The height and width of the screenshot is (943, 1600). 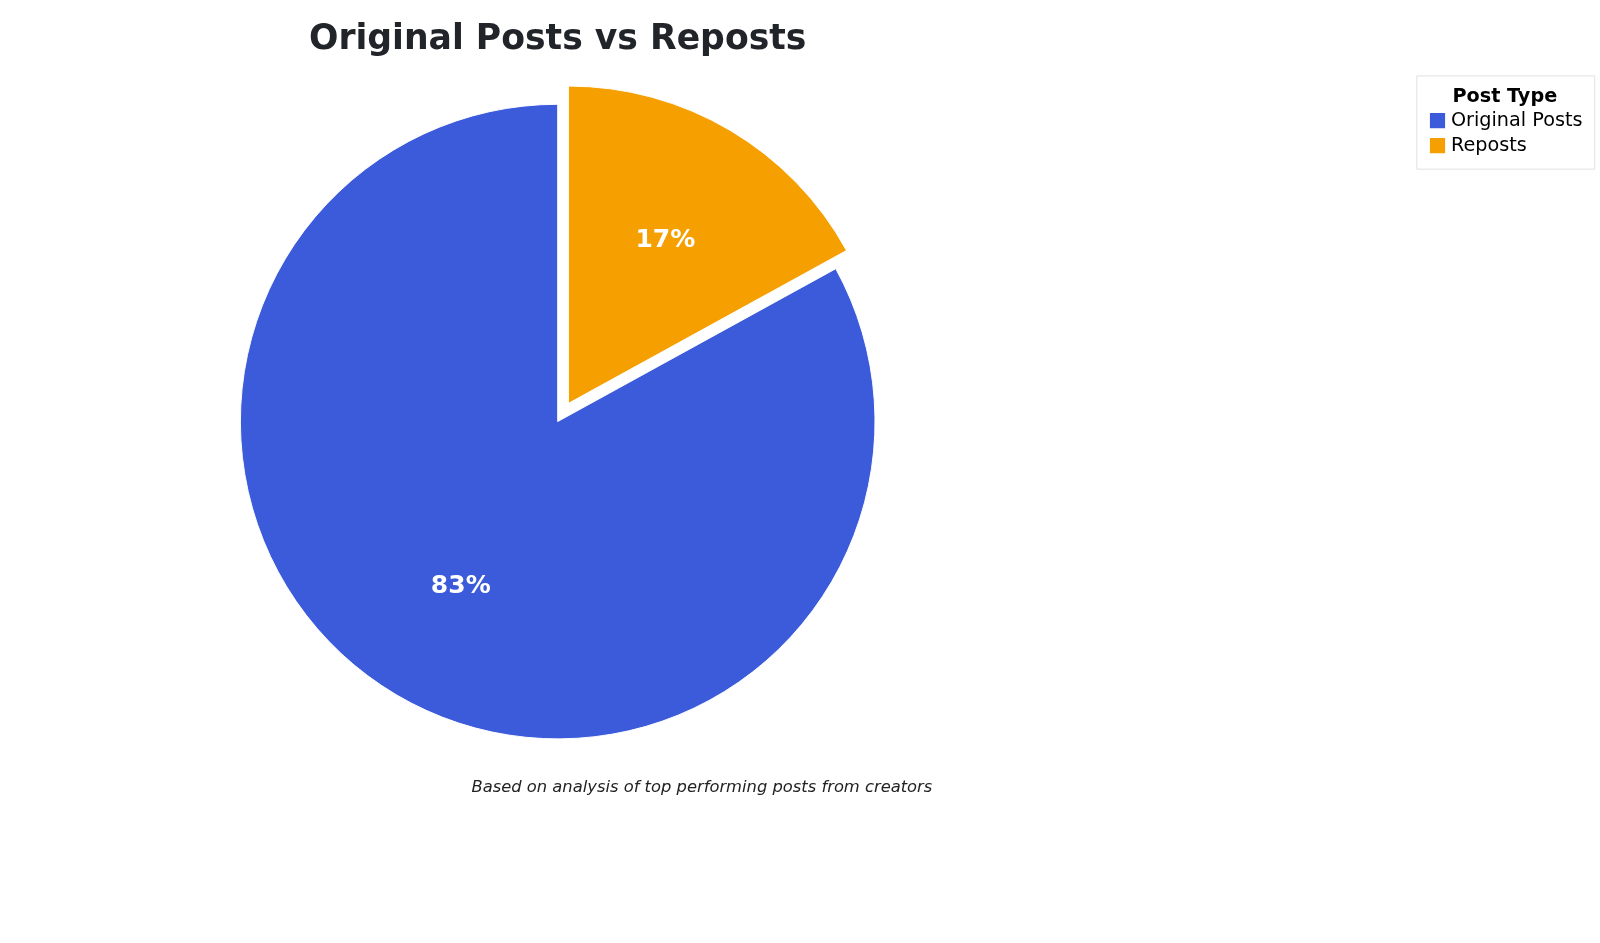 I want to click on data-label: 17%, so click(x=665, y=239).